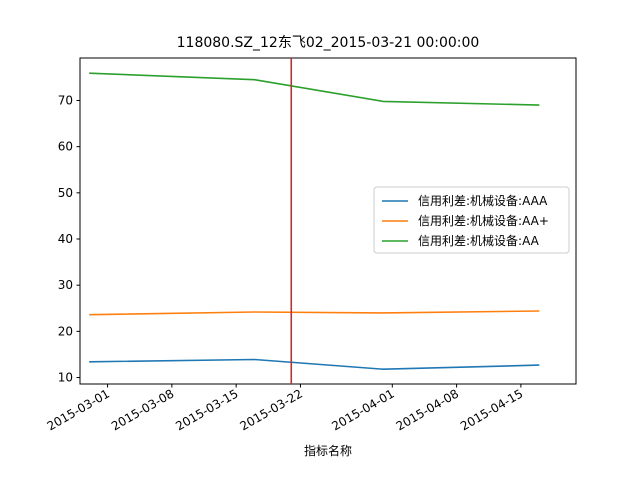  I want to click on legend-box, so click(471, 220).